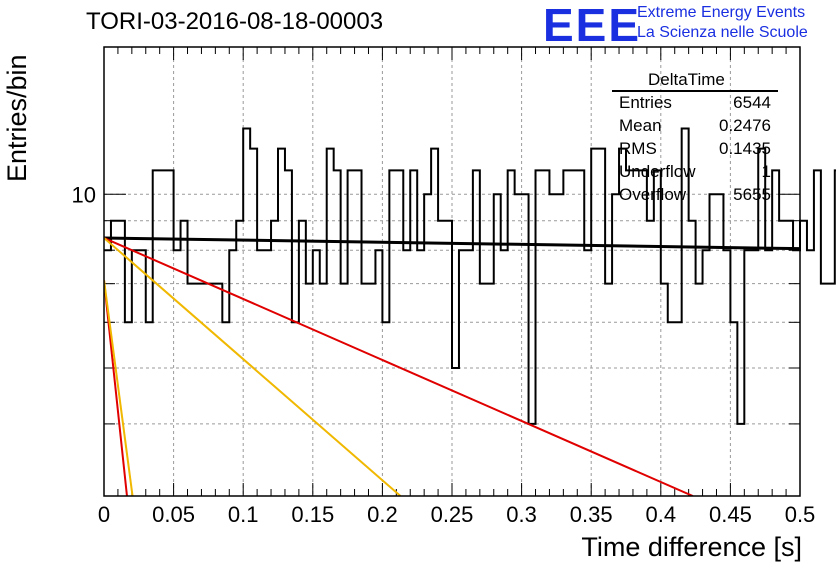 The image size is (836, 572). What do you see at coordinates (104, 514) in the screenshot?
I see `x-tick-label: 0` at bounding box center [104, 514].